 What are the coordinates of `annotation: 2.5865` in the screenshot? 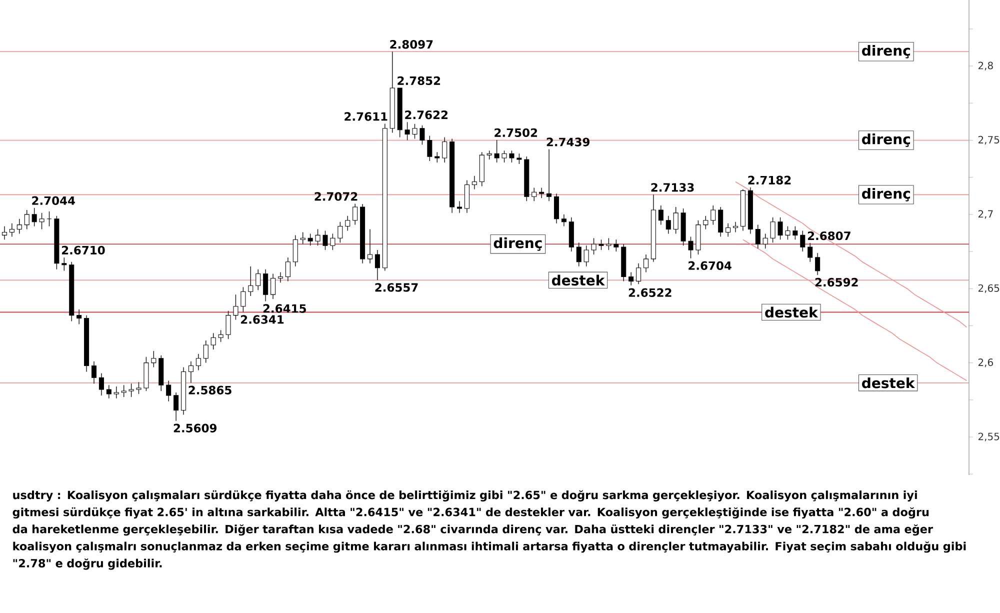 It's located at (210, 390).